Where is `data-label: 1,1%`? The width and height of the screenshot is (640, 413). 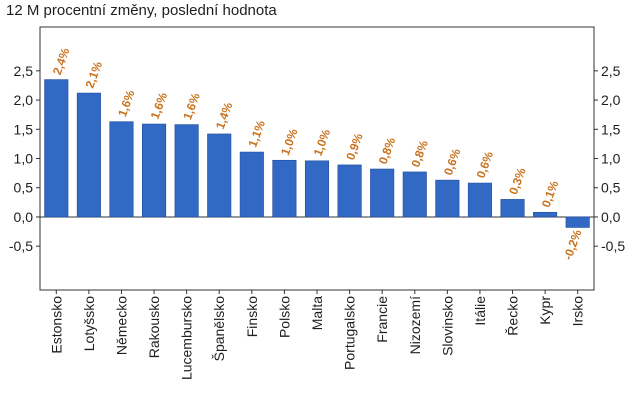
data-label: 1,1% is located at coordinates (256, 133).